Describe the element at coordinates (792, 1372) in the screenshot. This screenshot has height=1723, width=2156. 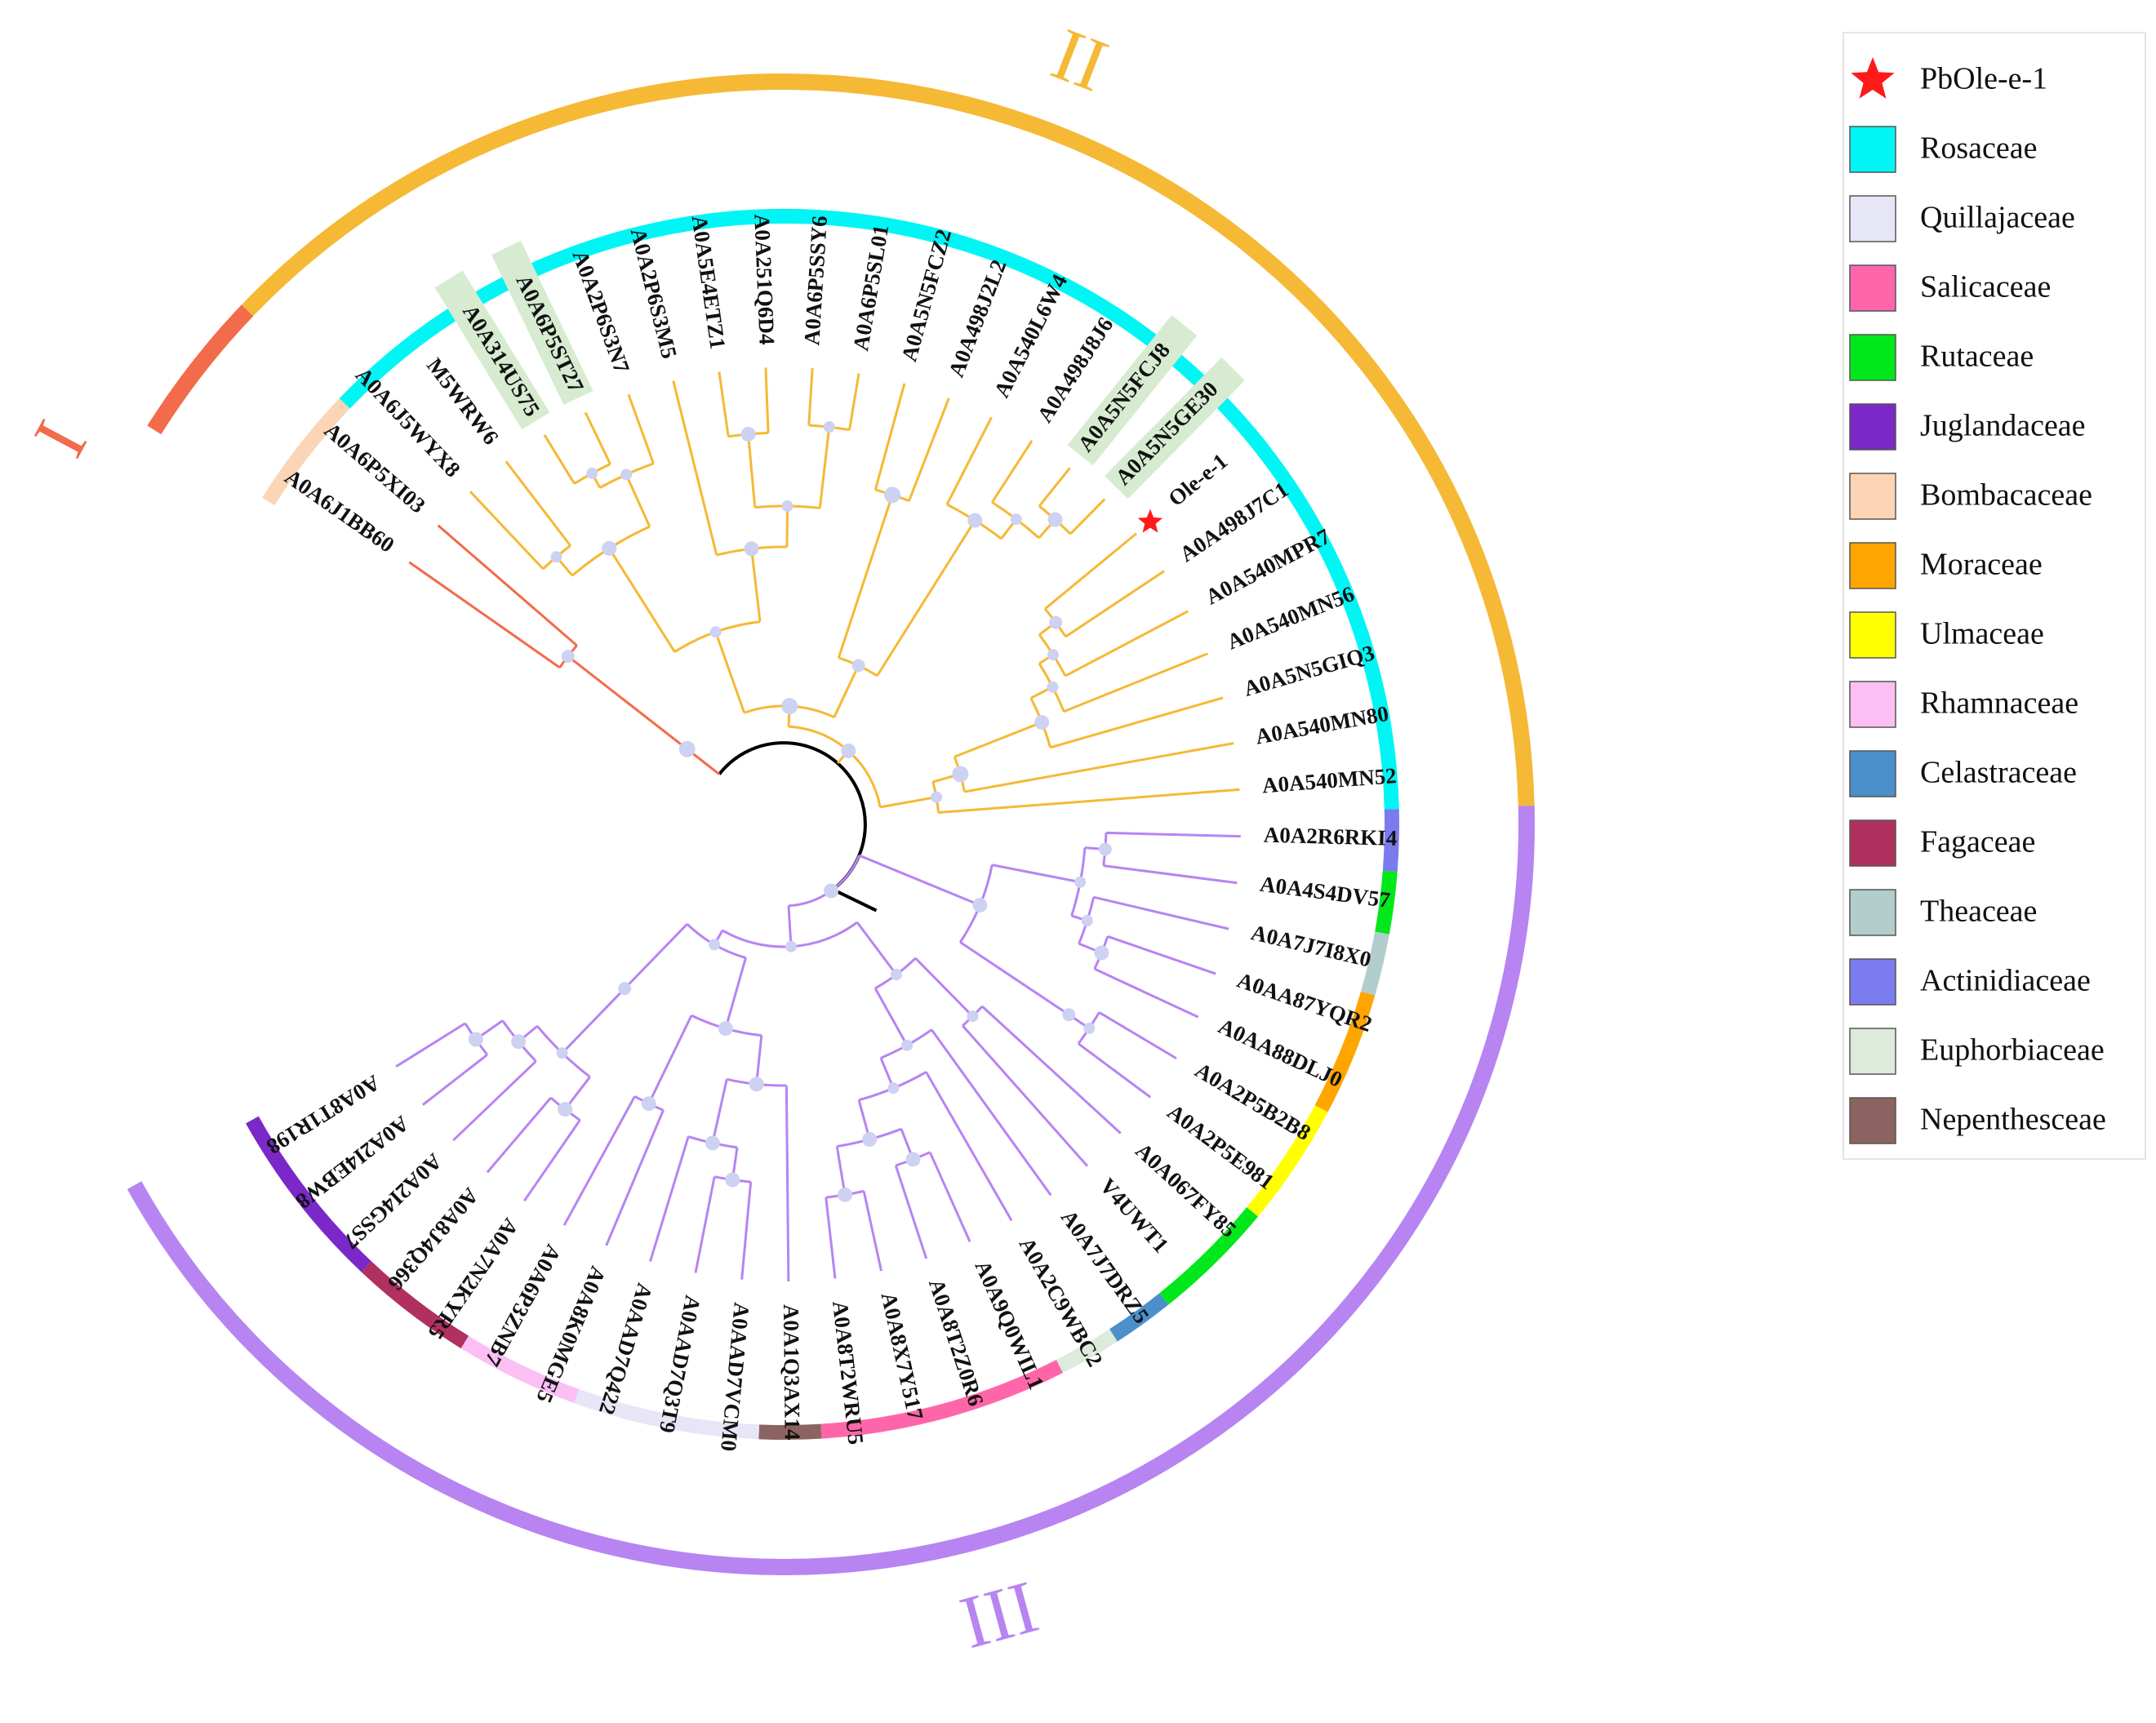
I see `leaf-label: A0A1Q3AX14` at that location.